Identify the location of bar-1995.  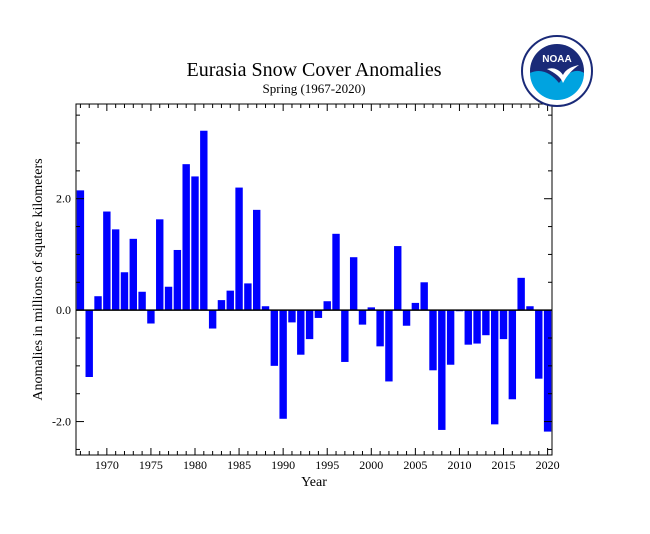
(327, 306).